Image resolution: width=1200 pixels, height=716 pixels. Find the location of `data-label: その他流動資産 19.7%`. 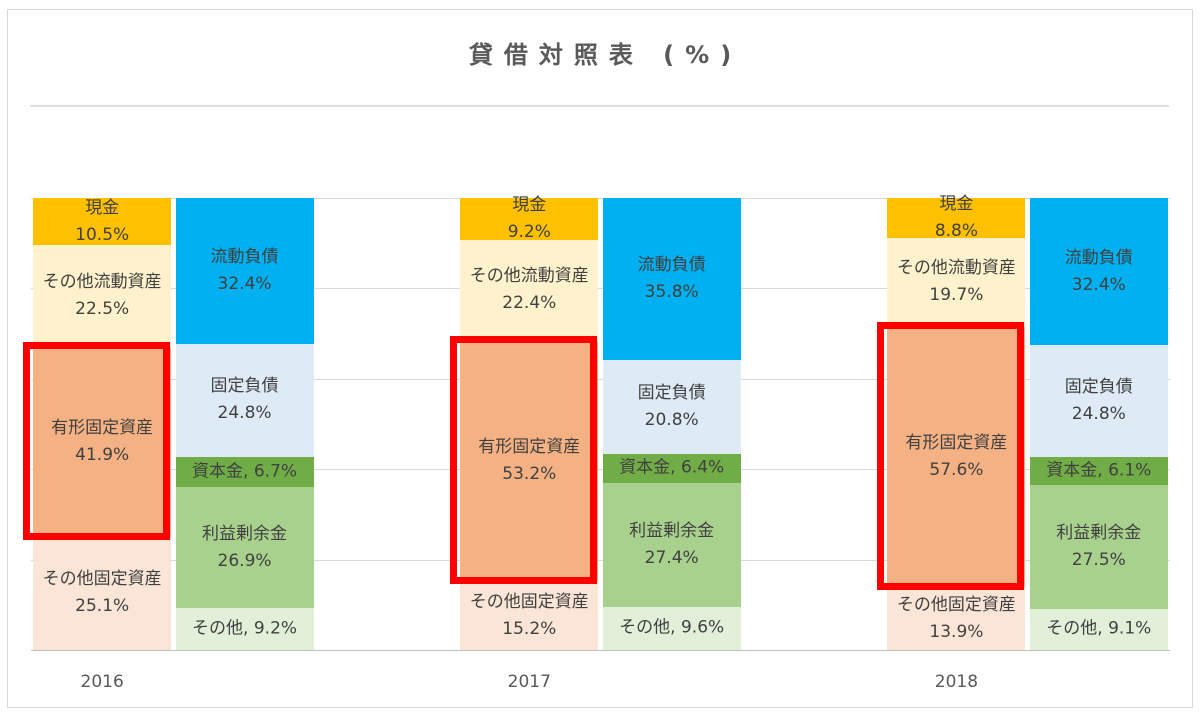

data-label: その他流動資産 19.7% is located at coordinates (956, 282).